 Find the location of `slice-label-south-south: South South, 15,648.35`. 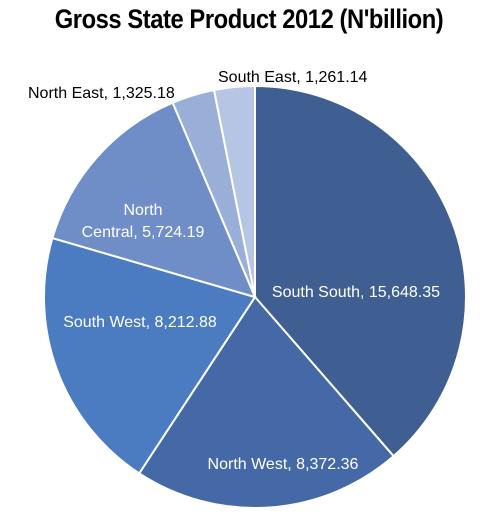

slice-label-south-south: South South, 15,648.35 is located at coordinates (356, 292).